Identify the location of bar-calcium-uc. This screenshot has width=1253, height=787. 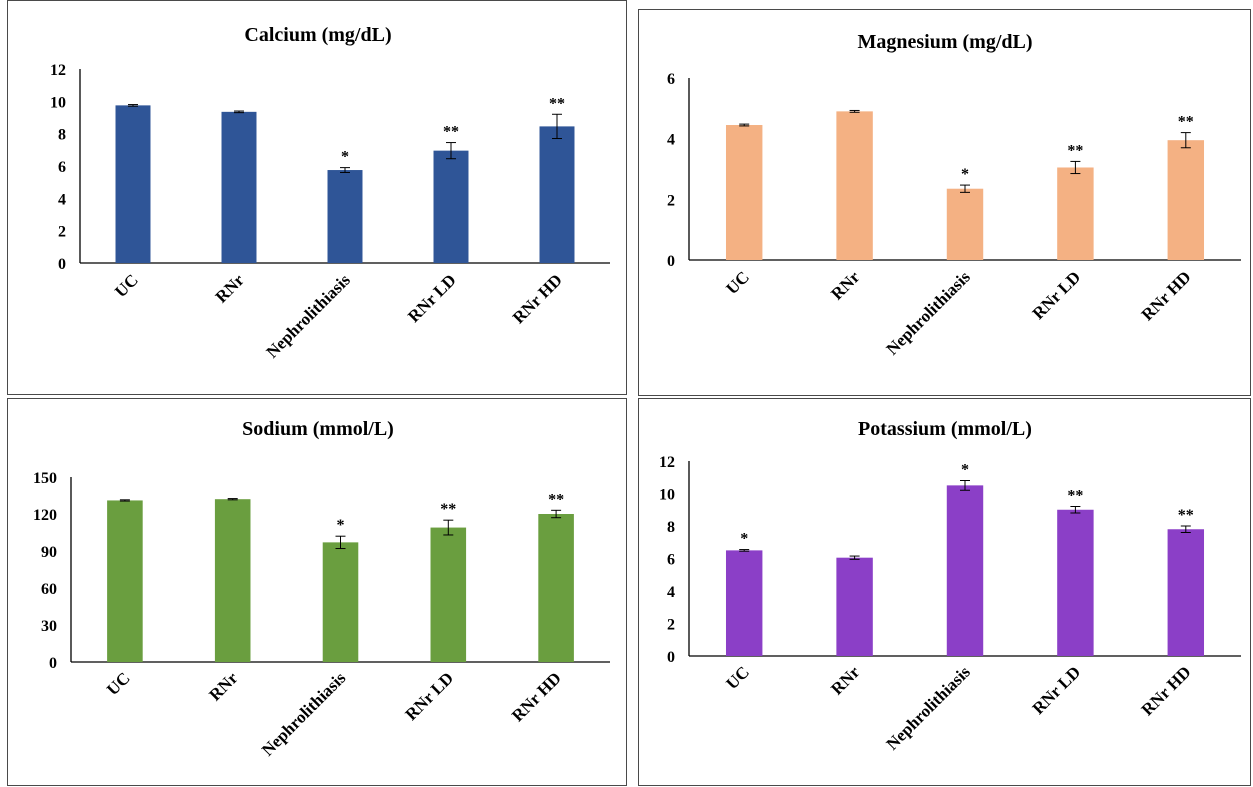
(133, 184).